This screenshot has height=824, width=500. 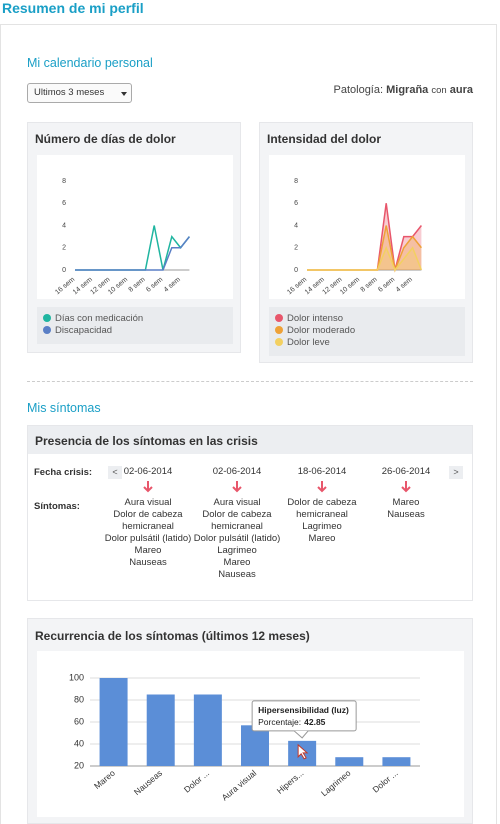 I want to click on crisis-date: 18-06-2014, so click(x=322, y=471).